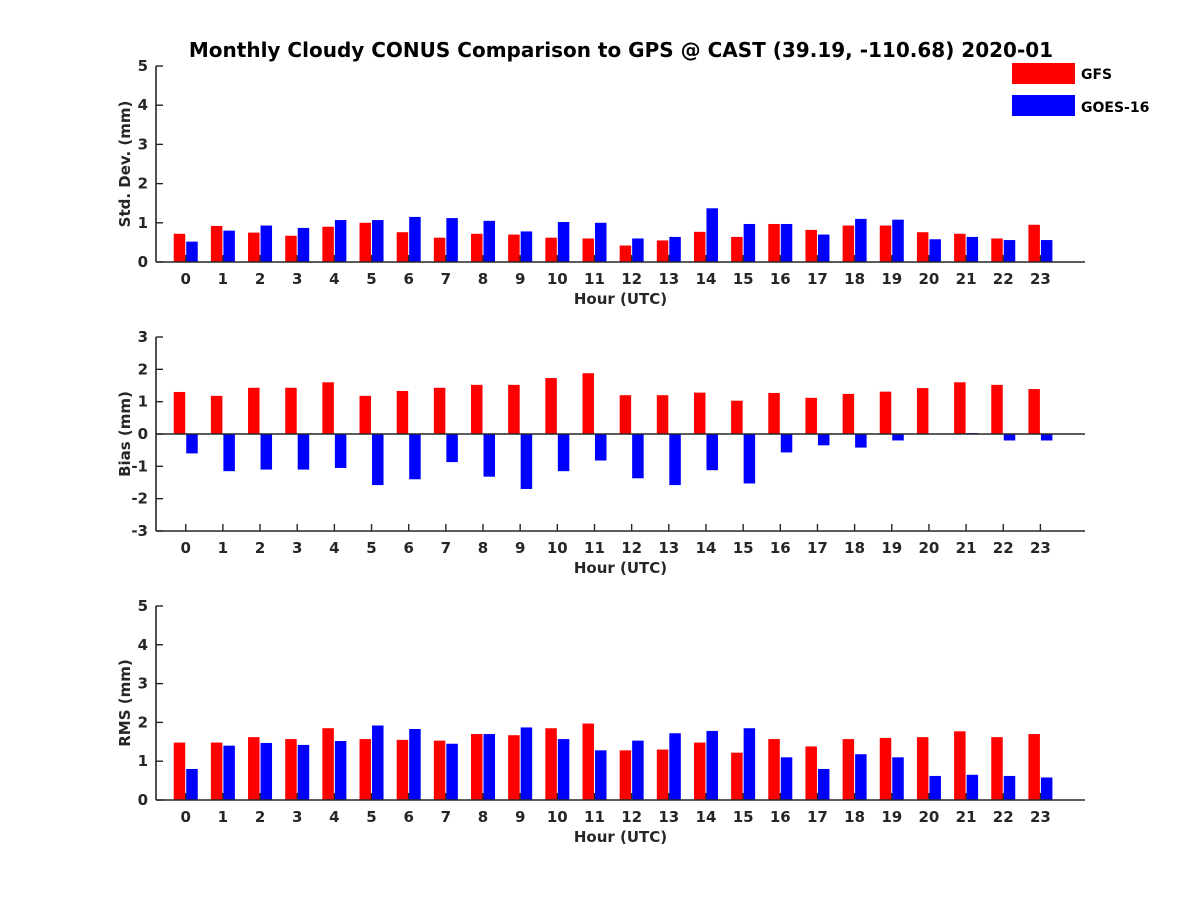  I want to click on x-tick-label: 7, so click(446, 548).